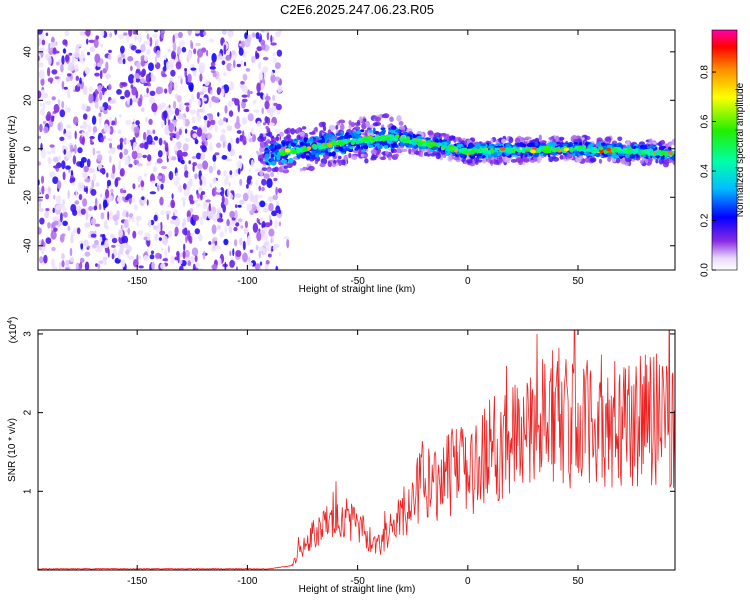  What do you see at coordinates (28, 245) in the screenshot?
I see `y-tick-label: -40` at bounding box center [28, 245].